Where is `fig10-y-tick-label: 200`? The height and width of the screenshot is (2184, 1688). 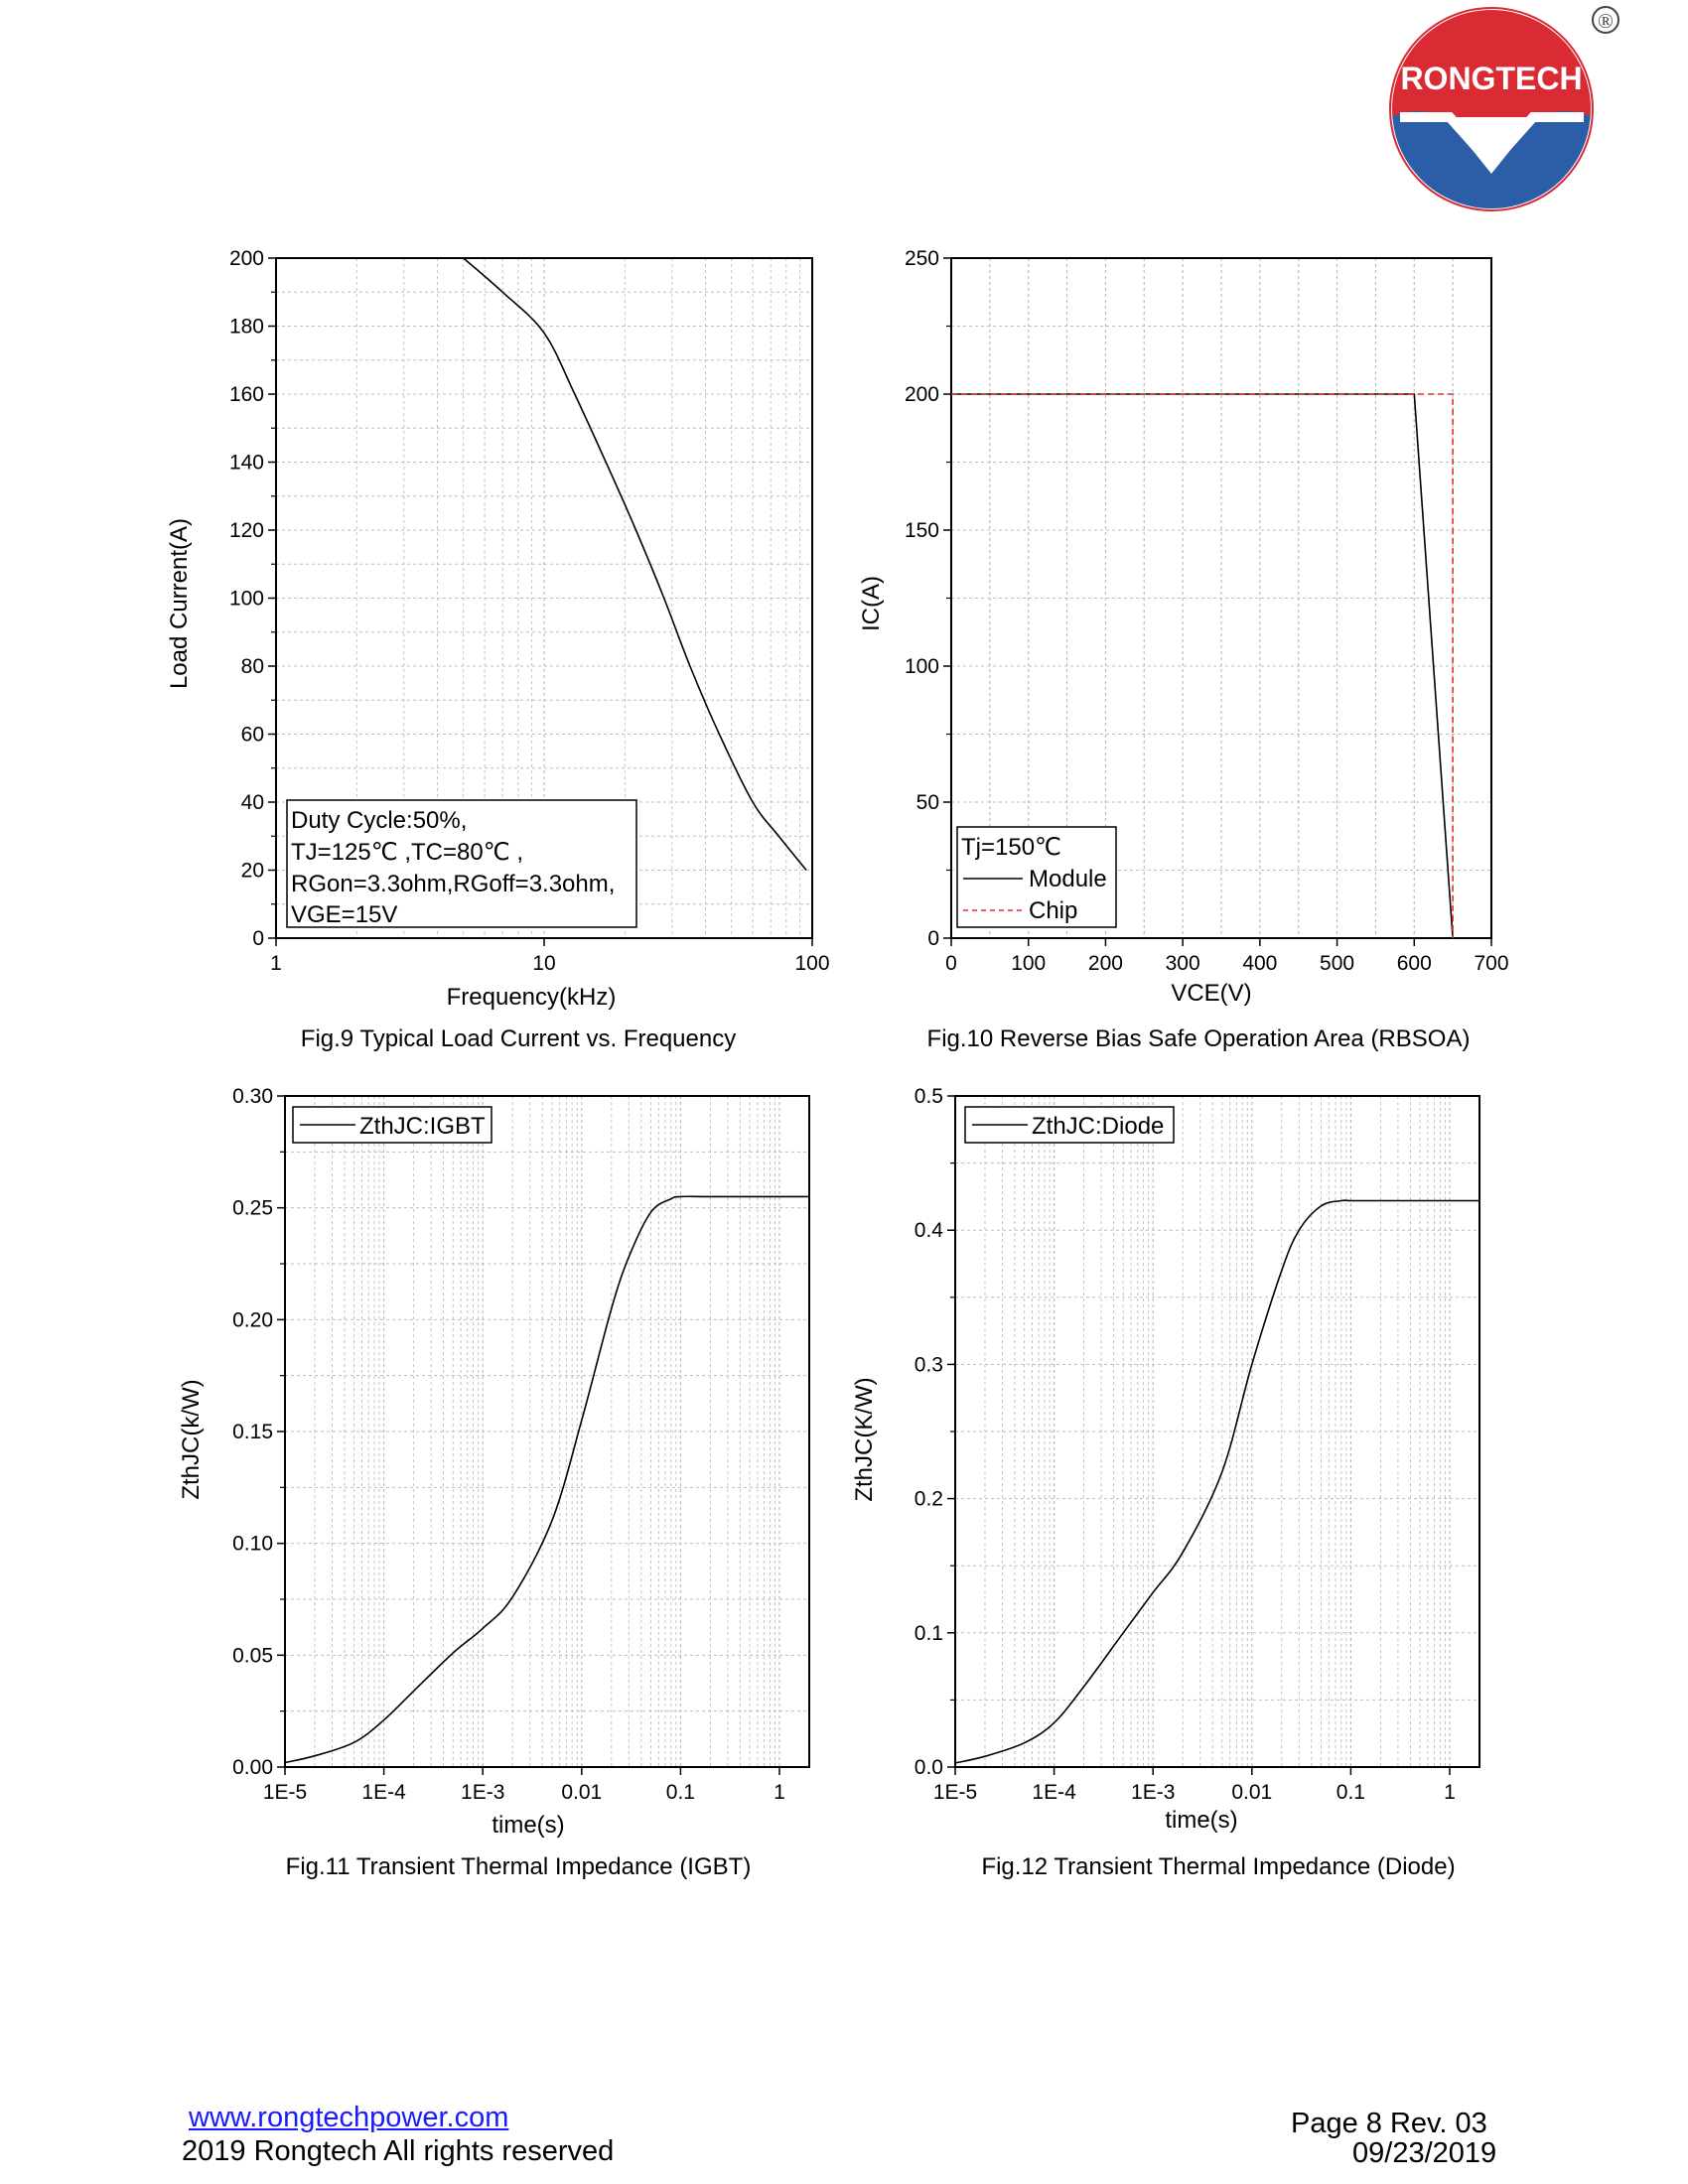 fig10-y-tick-label: 200 is located at coordinates (922, 394).